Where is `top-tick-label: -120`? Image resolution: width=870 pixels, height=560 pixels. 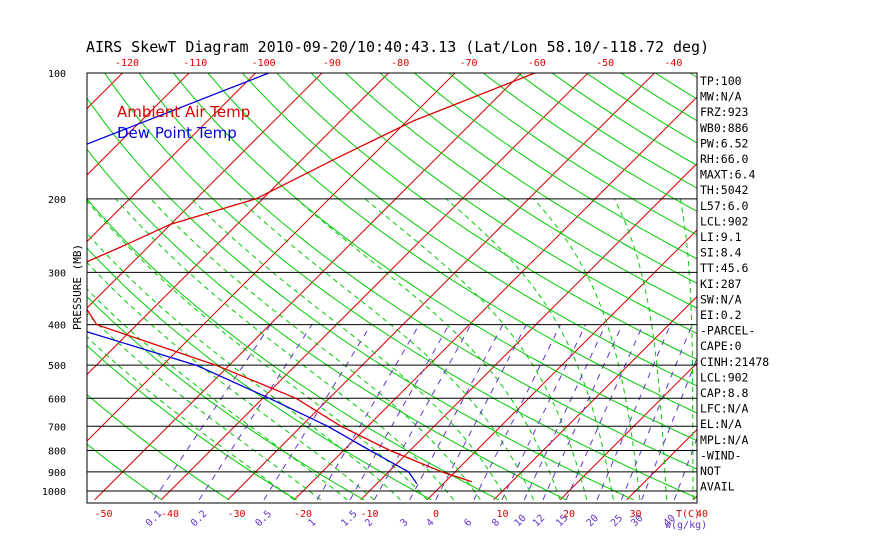 top-tick-label: -120 is located at coordinates (127, 63).